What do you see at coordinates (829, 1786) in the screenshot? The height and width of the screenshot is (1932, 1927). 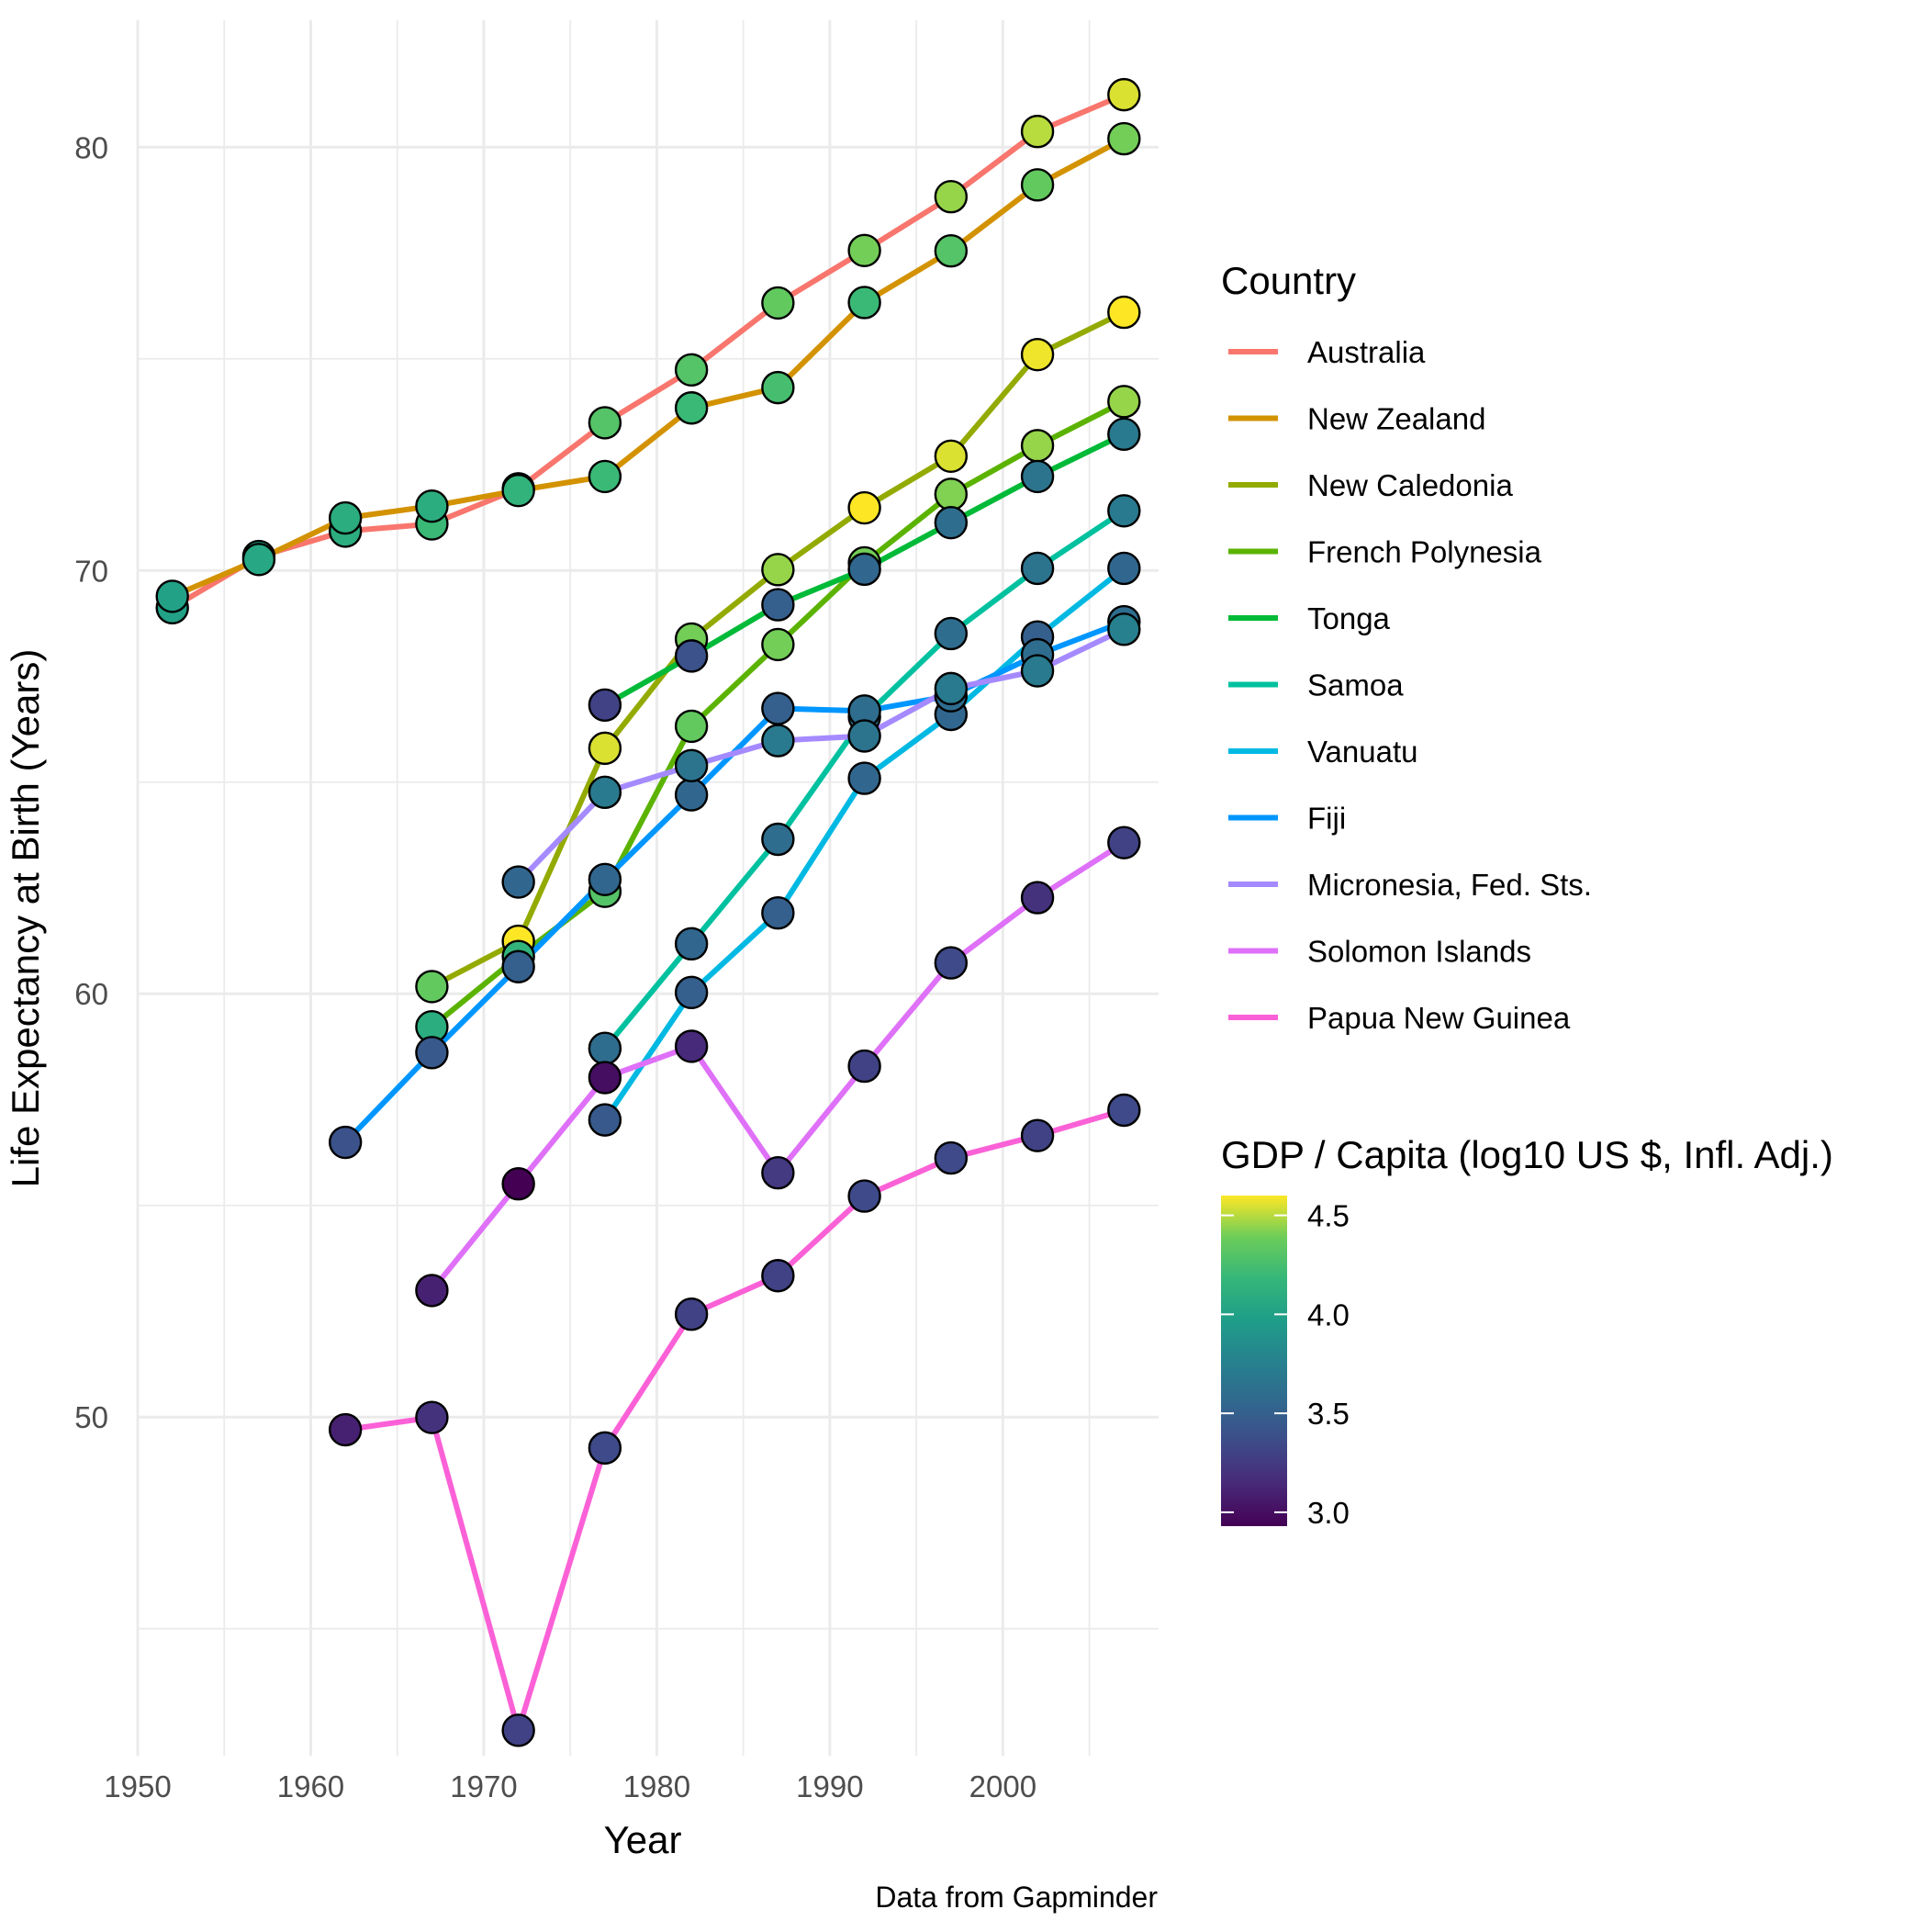 I see `x-tick-label: 1990` at bounding box center [829, 1786].